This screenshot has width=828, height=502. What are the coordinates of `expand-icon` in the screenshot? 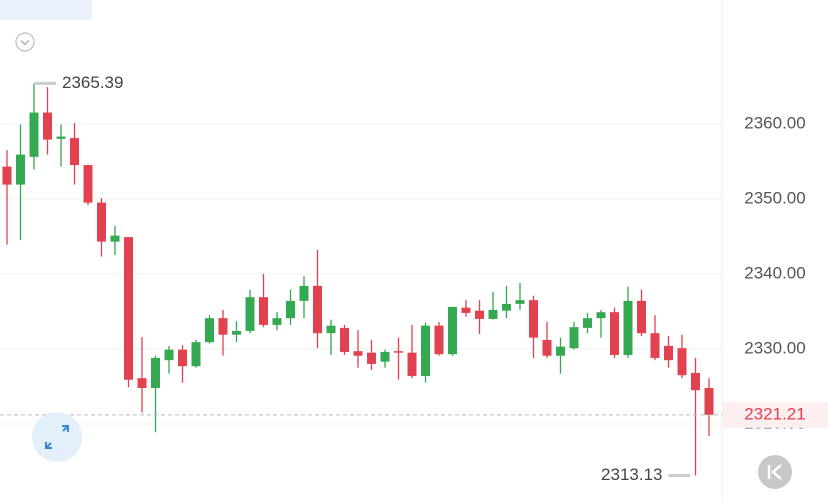 It's located at (57, 437).